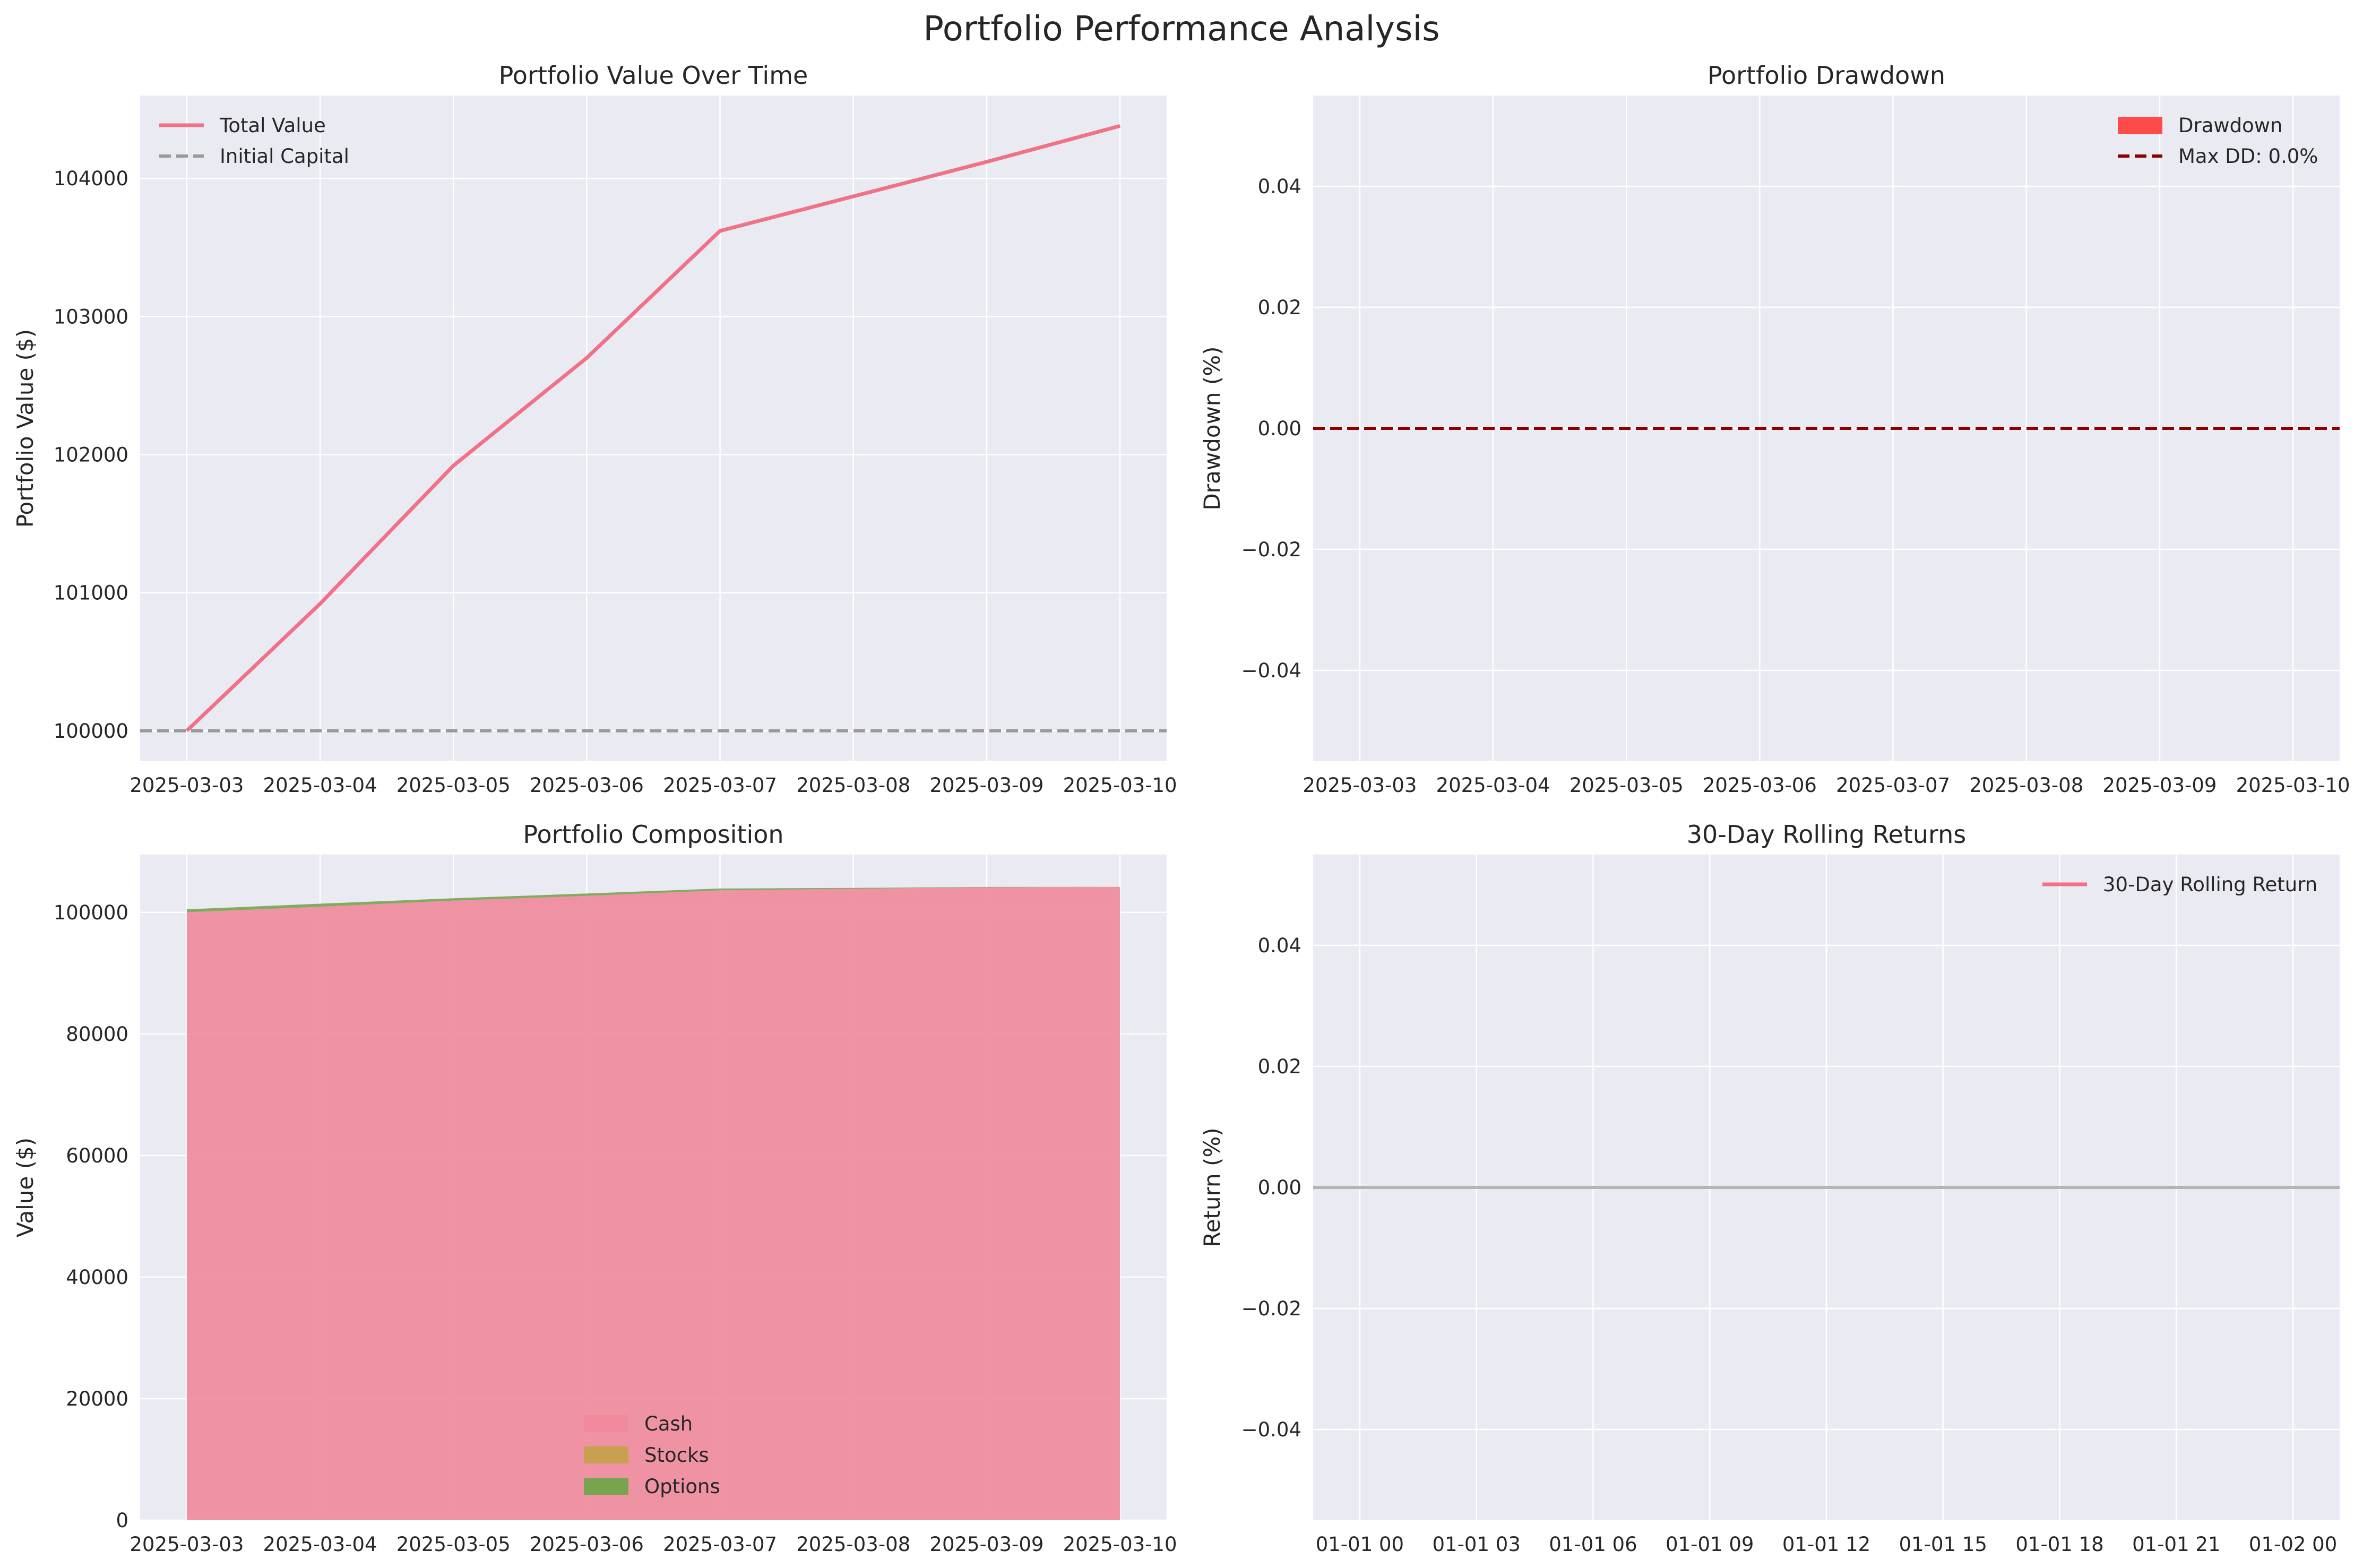 Image resolution: width=2363 pixels, height=1568 pixels. What do you see at coordinates (97, 1277) in the screenshot?
I see `y-tick-label: 40000` at bounding box center [97, 1277].